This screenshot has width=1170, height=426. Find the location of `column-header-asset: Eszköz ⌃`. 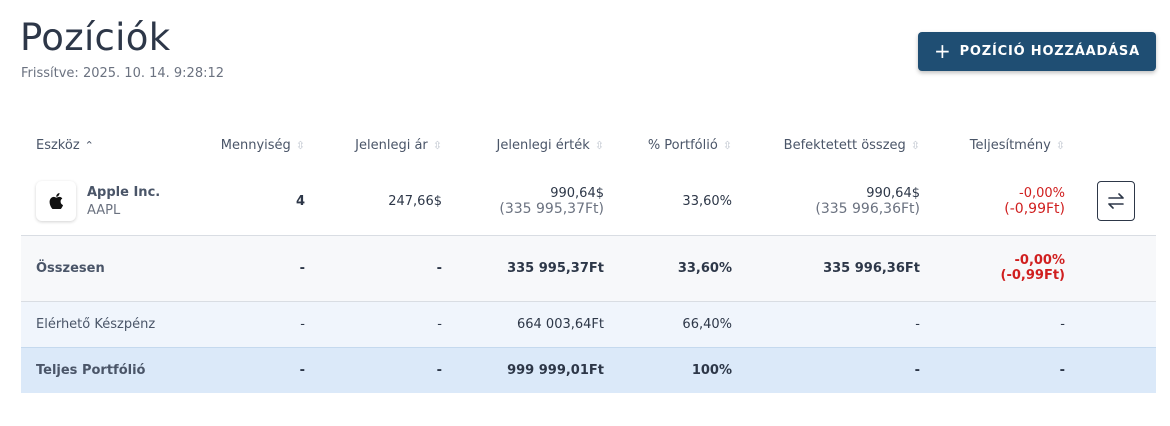

column-header-asset: Eszköz ⌃ is located at coordinates (65, 145).